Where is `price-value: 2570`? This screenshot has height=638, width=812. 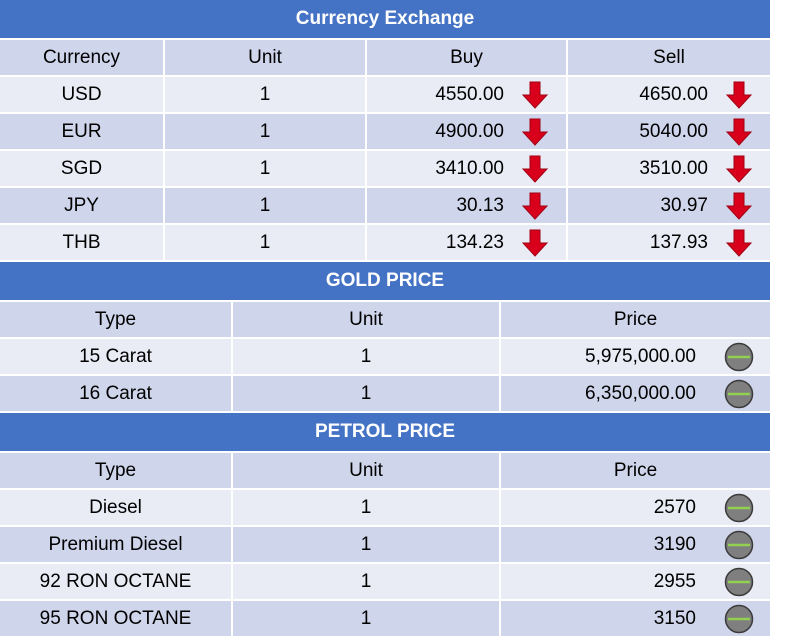 price-value: 2570 is located at coordinates (674, 507).